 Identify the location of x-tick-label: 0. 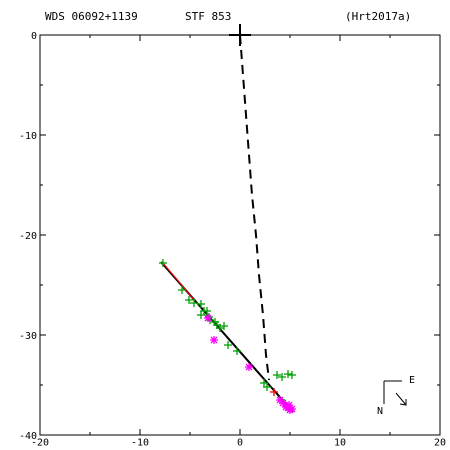
(240, 442).